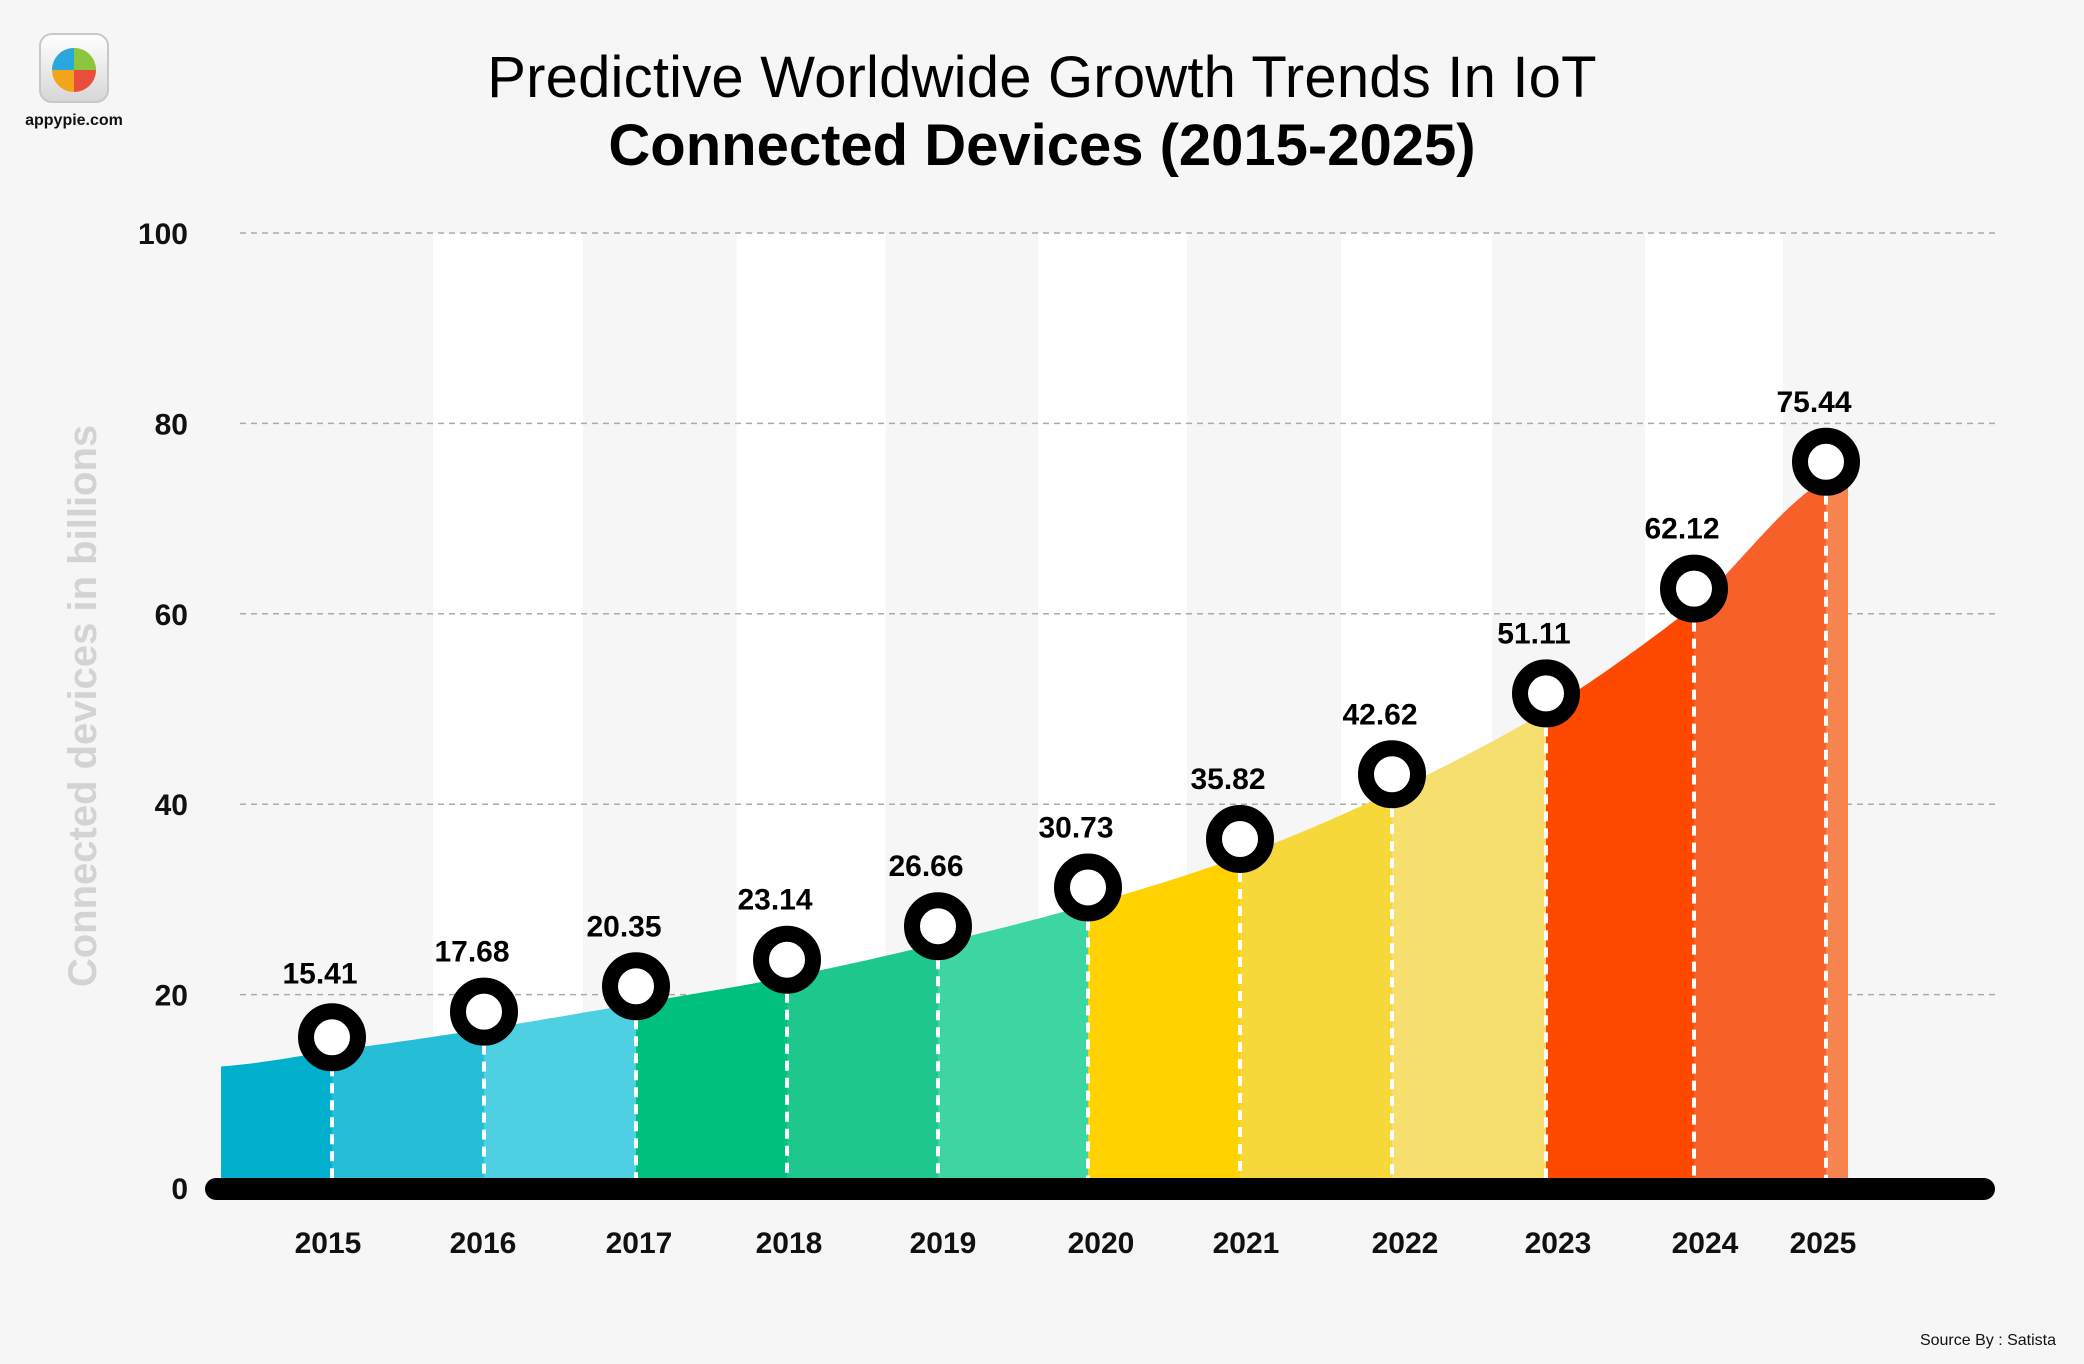 Image resolution: width=2084 pixels, height=1364 pixels. I want to click on x-tick-label: 2024, so click(1705, 1243).